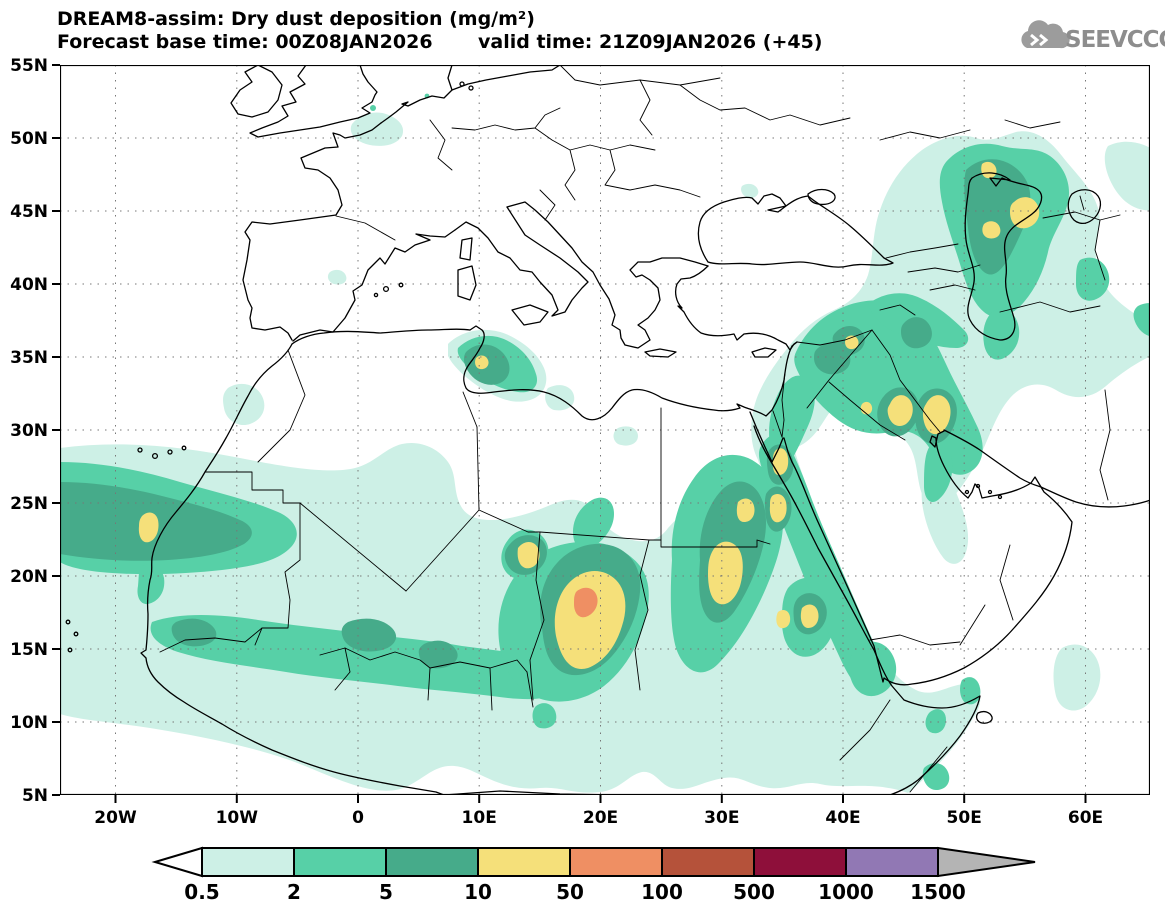 The height and width of the screenshot is (907, 1165). Describe the element at coordinates (29, 139) in the screenshot. I see `lat-label-50n: 50N` at that location.